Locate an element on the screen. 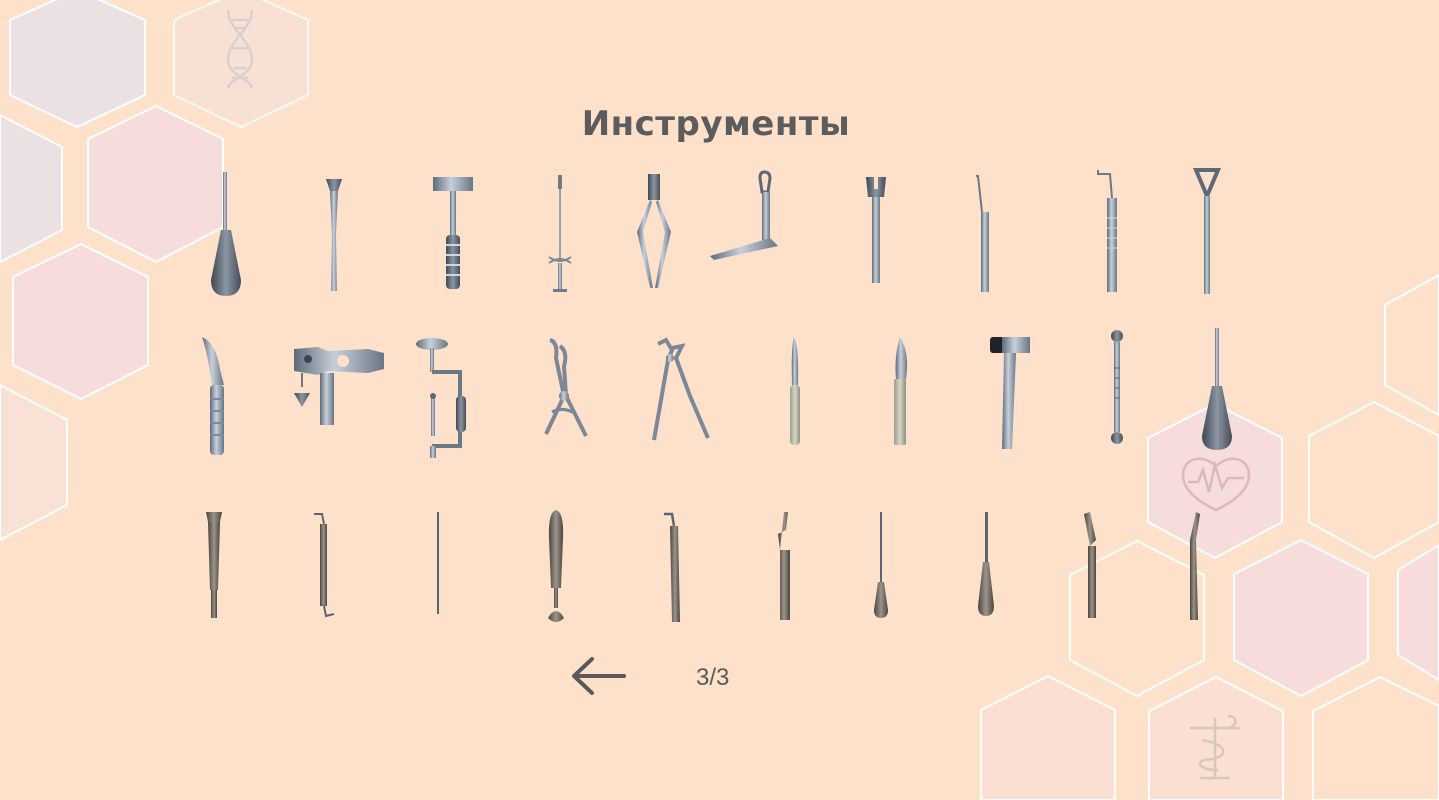  scalpel-icon is located at coordinates (901, 391).